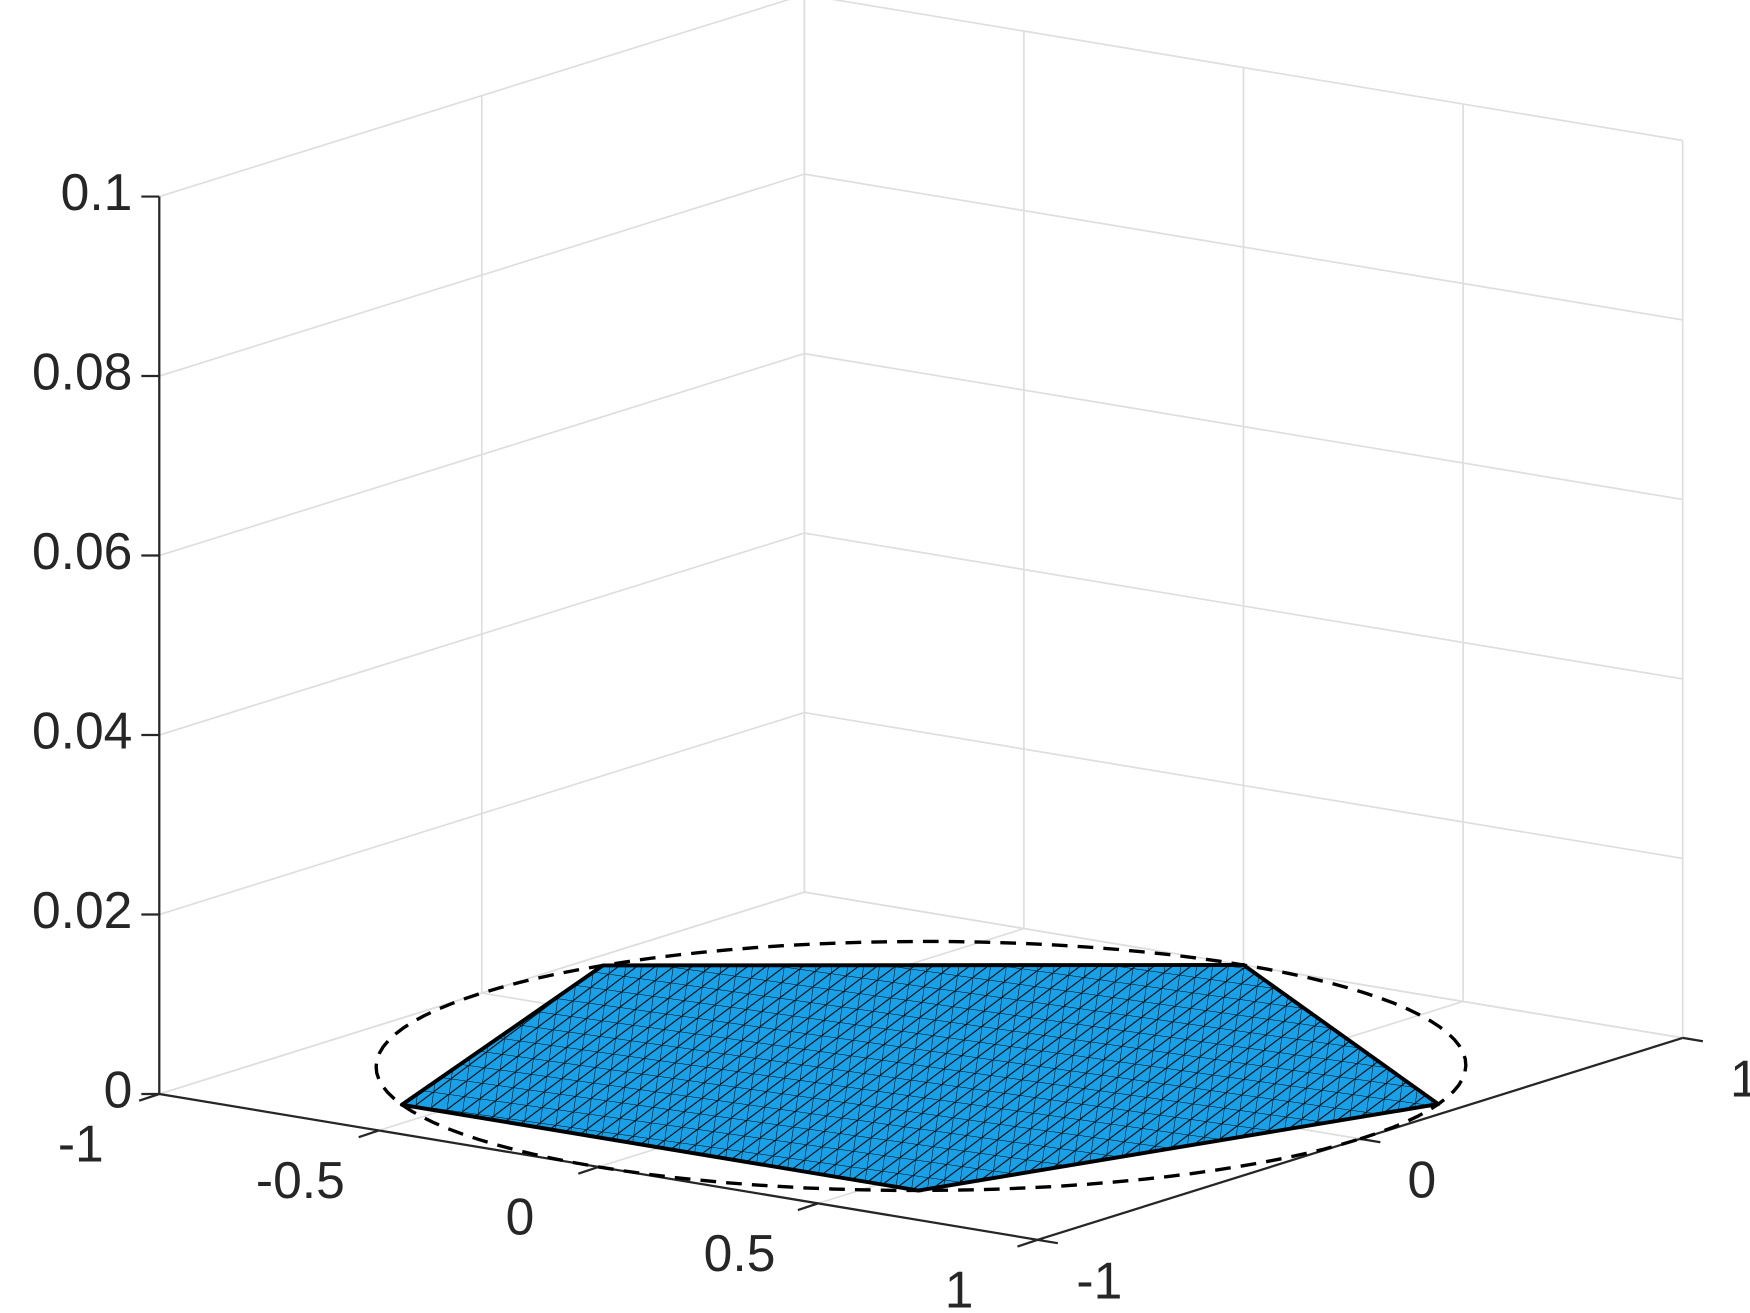 The width and height of the screenshot is (1750, 1313). I want to click on x-tick-label: 0.5, so click(740, 1253).